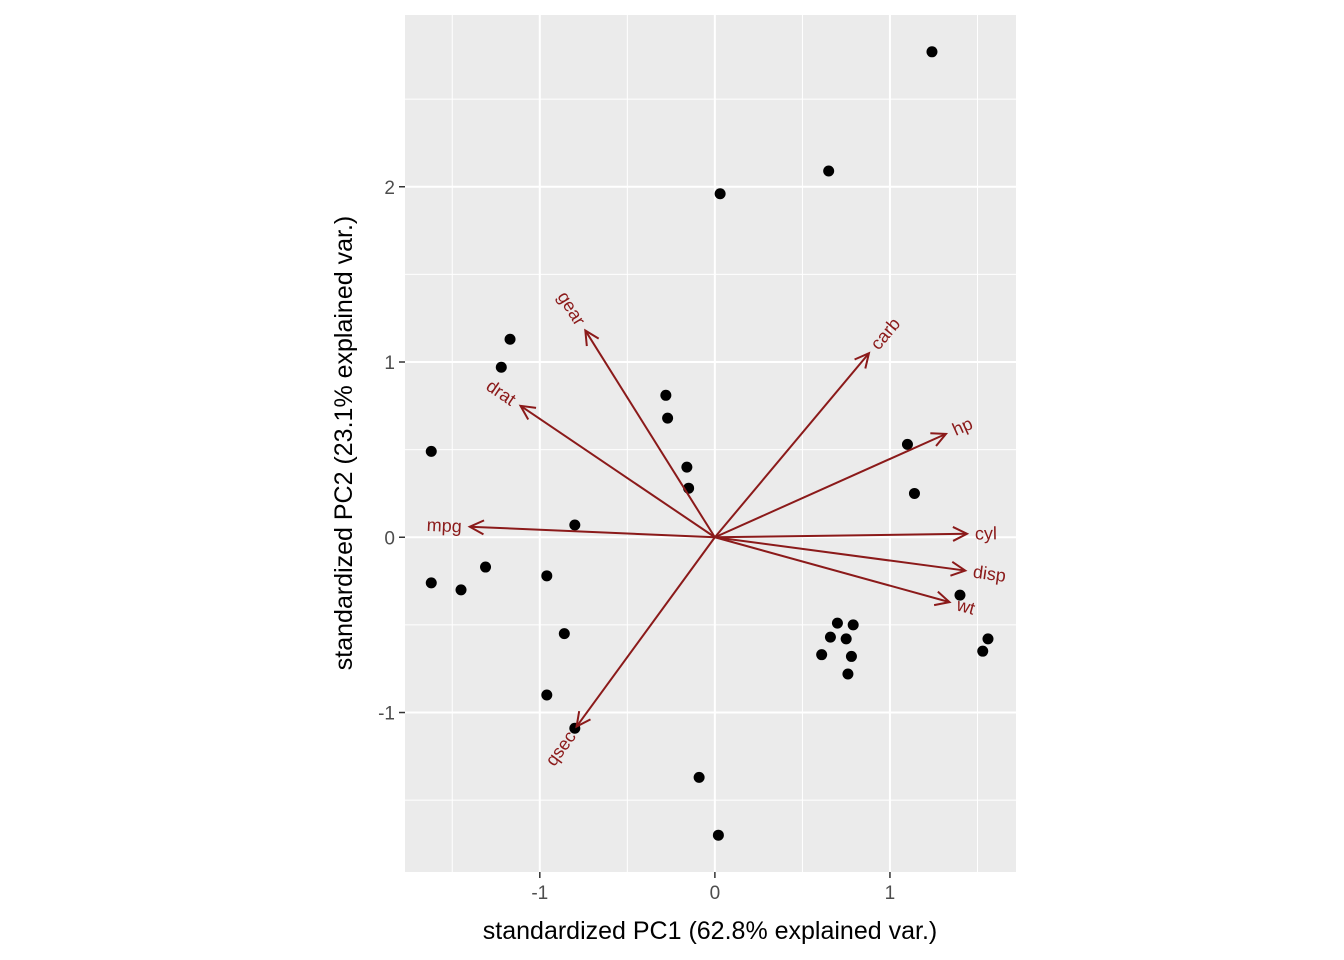 The width and height of the screenshot is (1344, 960). What do you see at coordinates (444, 525) in the screenshot?
I see `loading-label-mpg: mpg` at bounding box center [444, 525].